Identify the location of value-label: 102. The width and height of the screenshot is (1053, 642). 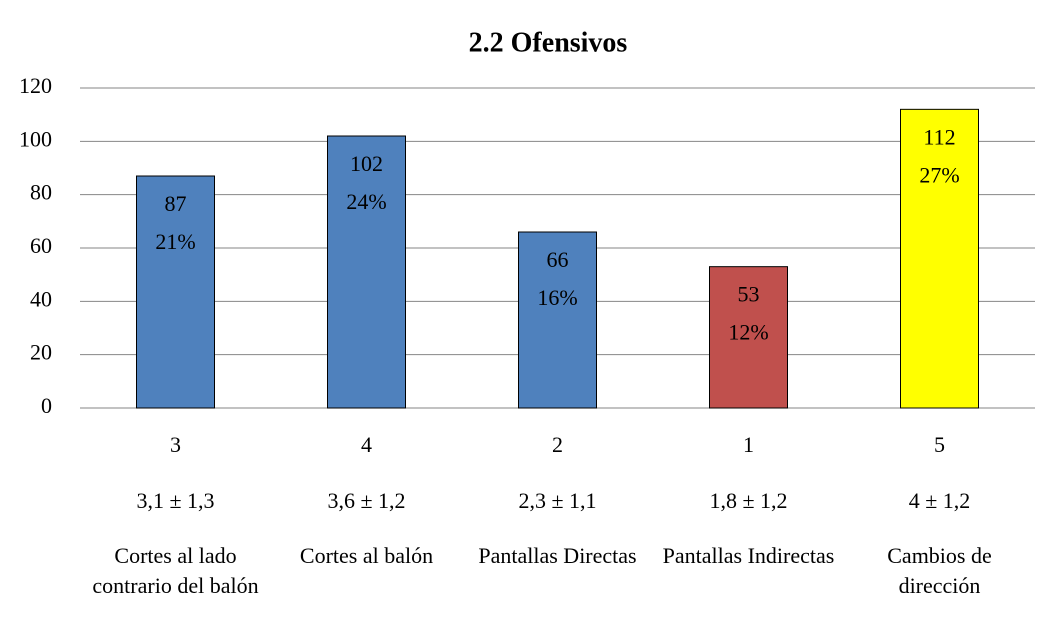
(366, 163).